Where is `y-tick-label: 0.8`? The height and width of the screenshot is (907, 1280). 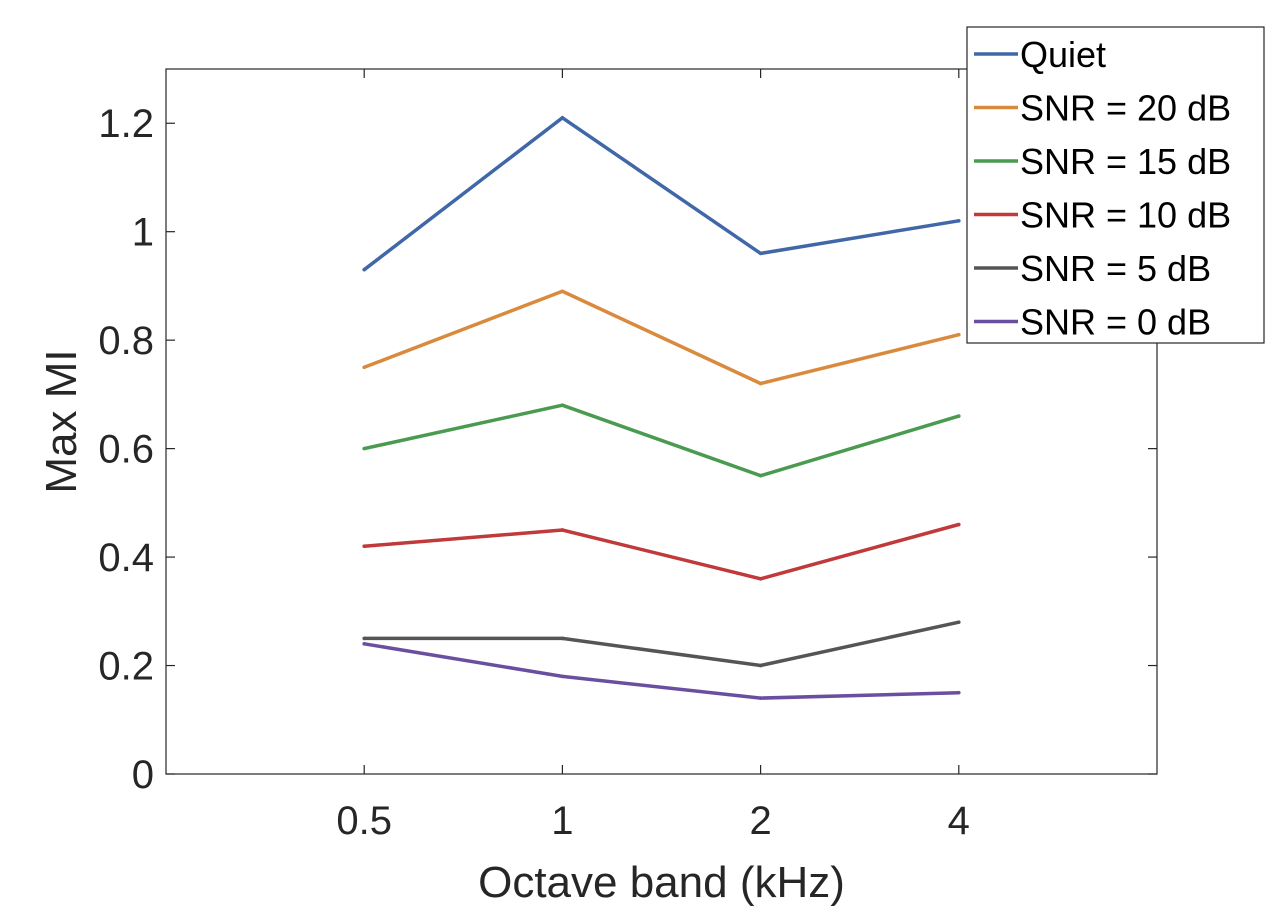 y-tick-label: 0.8 is located at coordinates (126, 341).